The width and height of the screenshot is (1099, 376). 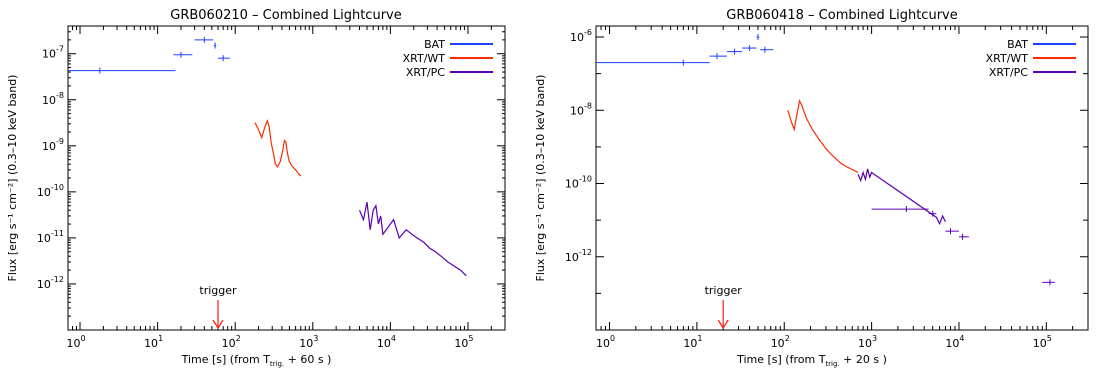 I want to click on y-tick-label: 10⁻⁶, so click(x=581, y=36).